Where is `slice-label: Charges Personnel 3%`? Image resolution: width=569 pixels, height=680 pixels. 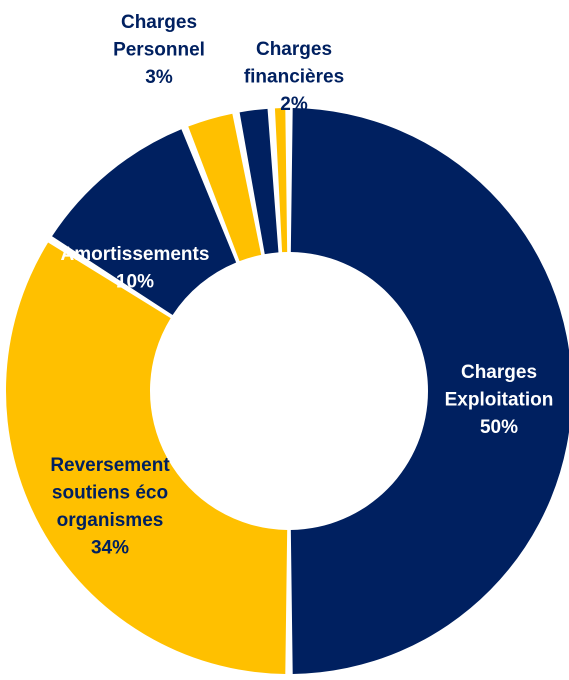 slice-label: Charges Personnel 3% is located at coordinates (159, 50).